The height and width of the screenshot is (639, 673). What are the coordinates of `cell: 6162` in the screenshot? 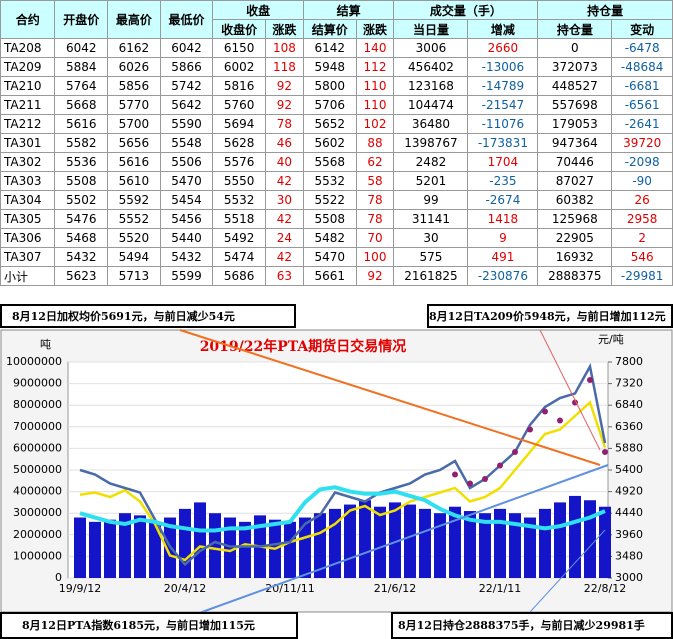 It's located at (134, 48).